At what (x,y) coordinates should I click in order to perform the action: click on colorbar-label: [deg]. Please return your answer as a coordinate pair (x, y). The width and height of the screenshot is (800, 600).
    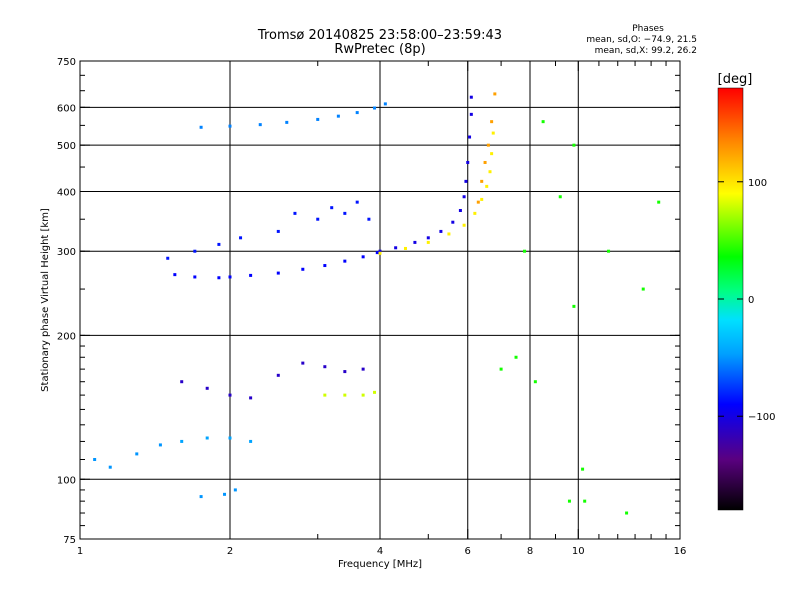
    Looking at the image, I should click on (735, 79).